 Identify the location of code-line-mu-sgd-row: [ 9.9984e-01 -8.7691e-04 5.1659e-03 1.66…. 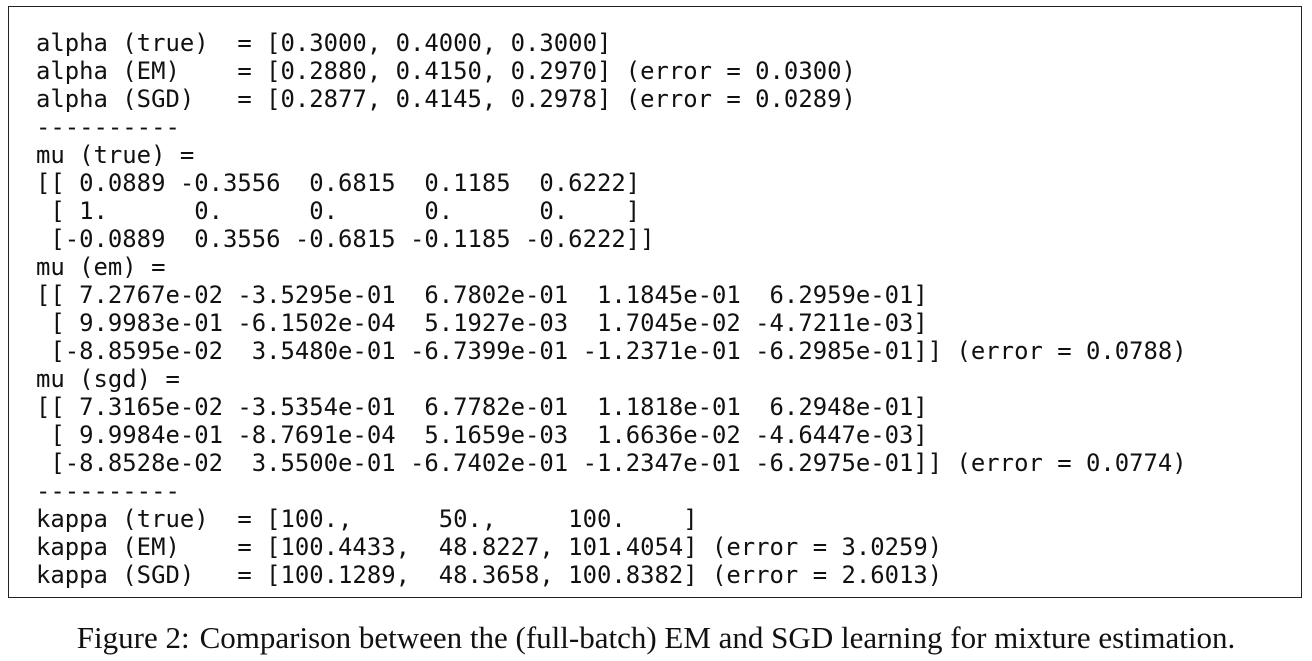
(482, 435).